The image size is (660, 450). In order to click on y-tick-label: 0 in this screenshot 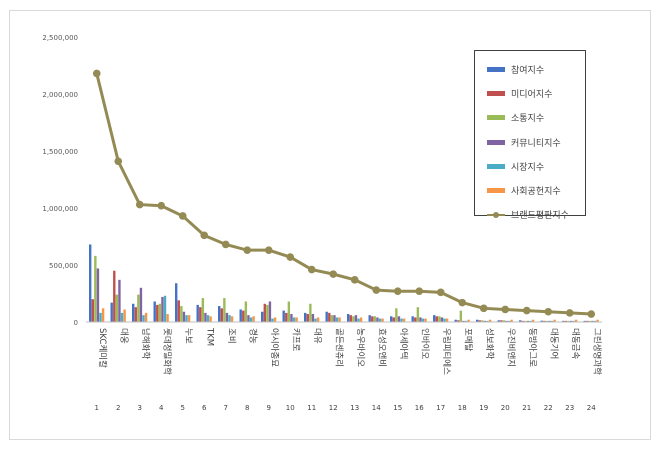, I will do `click(76, 323)`.